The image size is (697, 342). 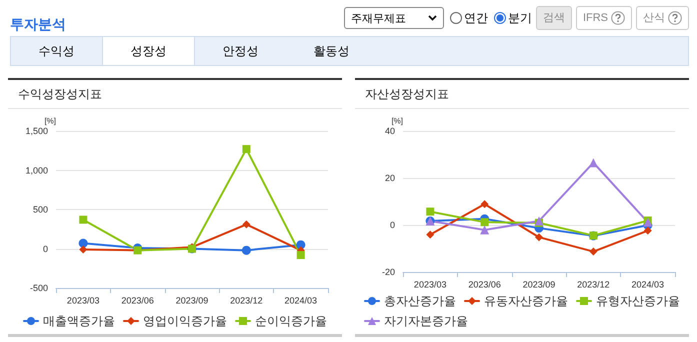 I want to click on legend-label: 유동자산증가율, so click(x=526, y=301).